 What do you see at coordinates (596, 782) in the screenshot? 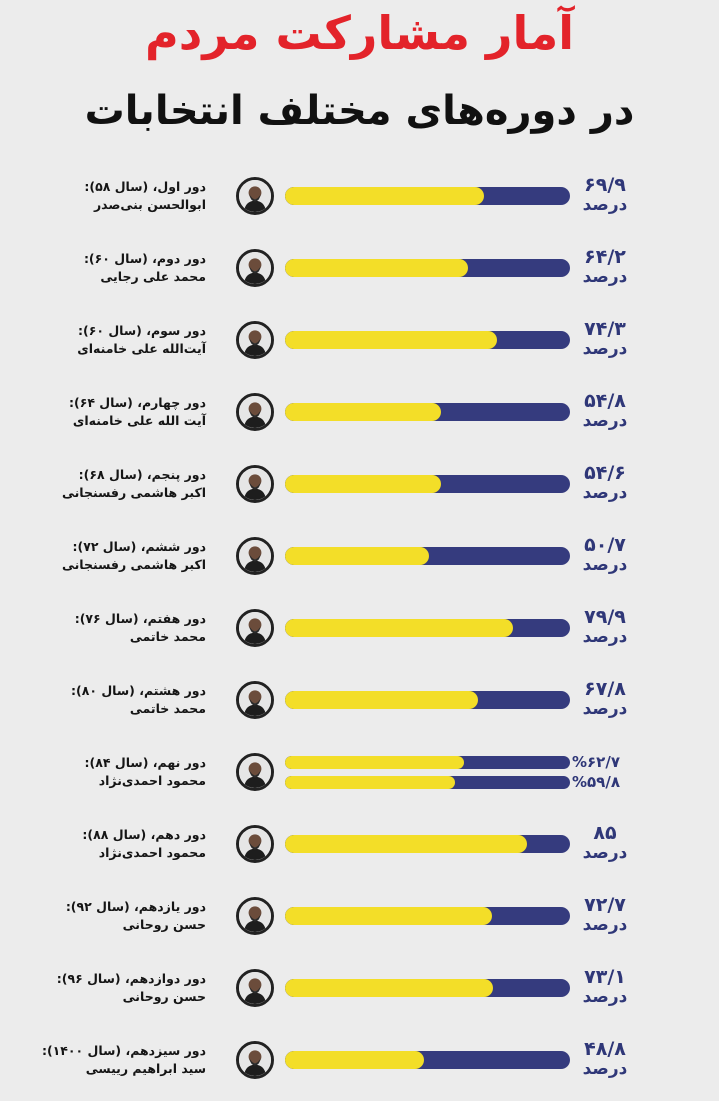
I see `data-label: %۵۹/۸` at bounding box center [596, 782].